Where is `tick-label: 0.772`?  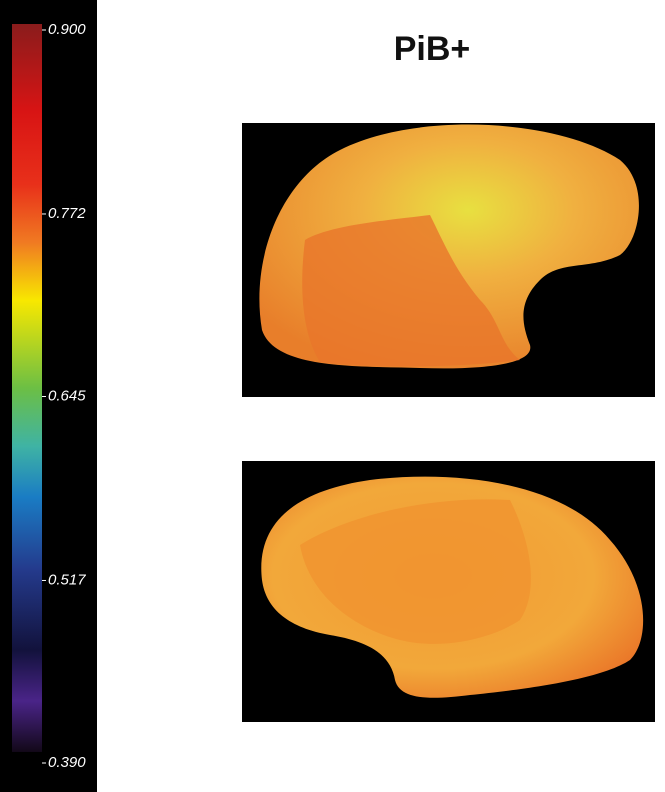
tick-label: 0.772 is located at coordinates (67, 213).